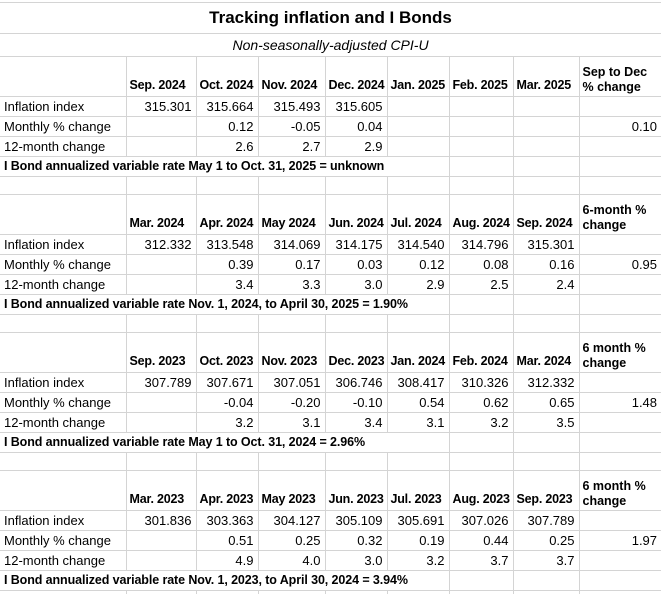 This screenshot has width=661, height=603. What do you see at coordinates (63, 264) in the screenshot?
I see `row-label-cell: Monthly % change` at bounding box center [63, 264].